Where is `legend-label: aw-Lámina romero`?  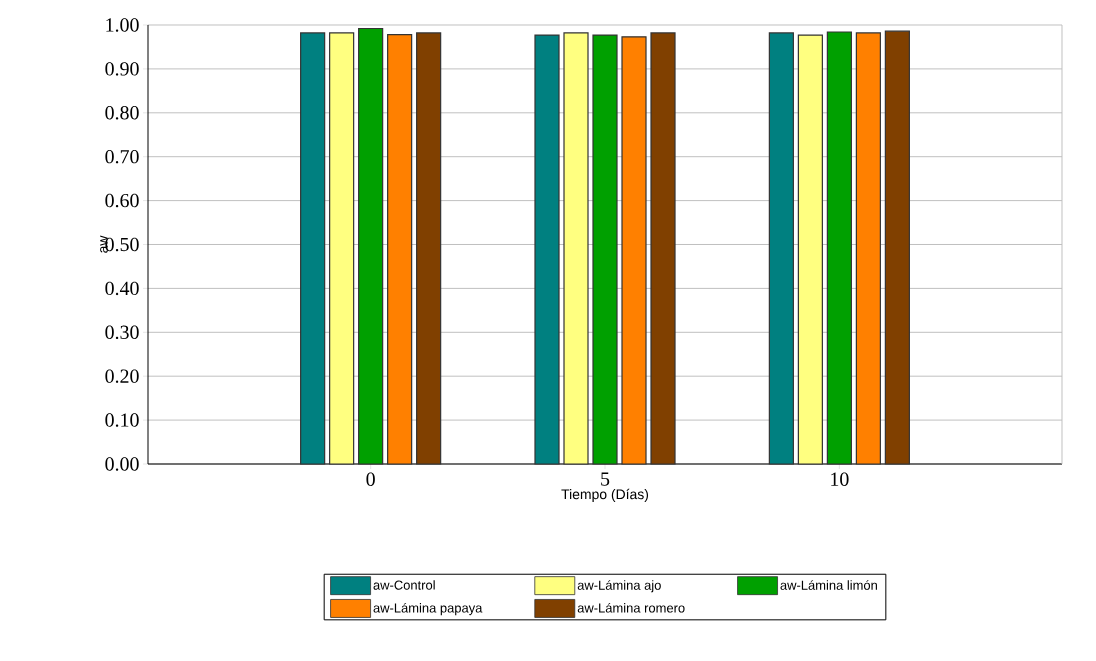 legend-label: aw-Lámina romero is located at coordinates (631, 607).